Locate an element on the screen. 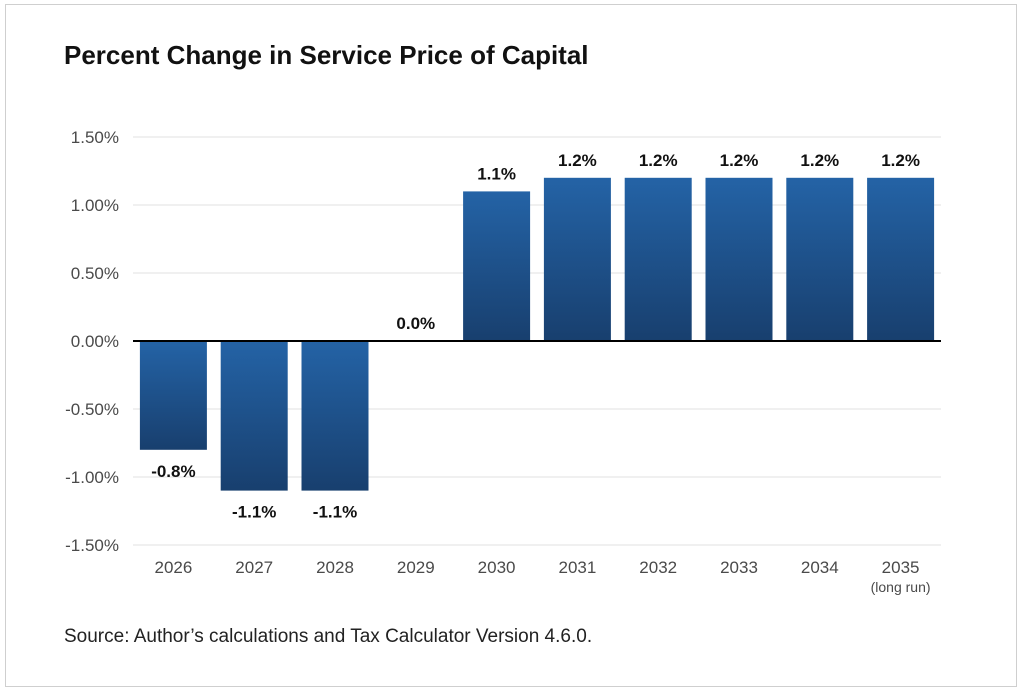 This screenshot has width=1024, height=693. x-tick-label: 2027 is located at coordinates (254, 567).